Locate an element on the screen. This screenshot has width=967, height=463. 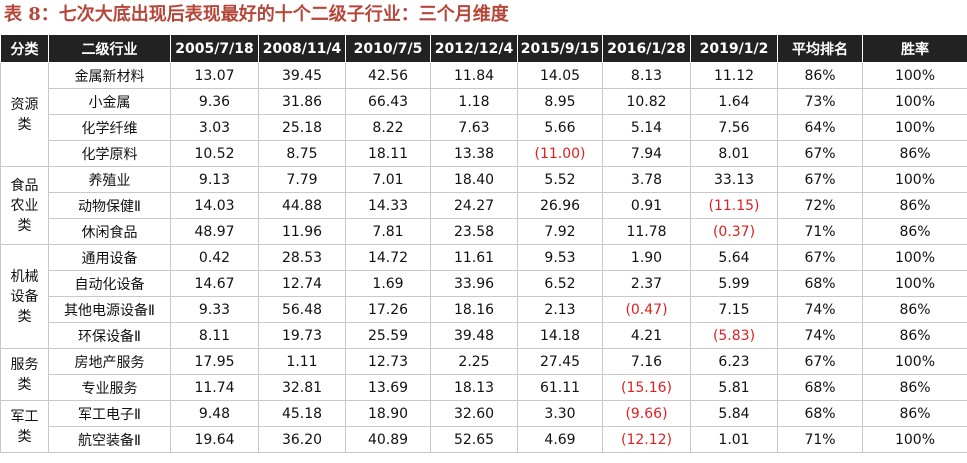
cell: 5.84 is located at coordinates (734, 413).